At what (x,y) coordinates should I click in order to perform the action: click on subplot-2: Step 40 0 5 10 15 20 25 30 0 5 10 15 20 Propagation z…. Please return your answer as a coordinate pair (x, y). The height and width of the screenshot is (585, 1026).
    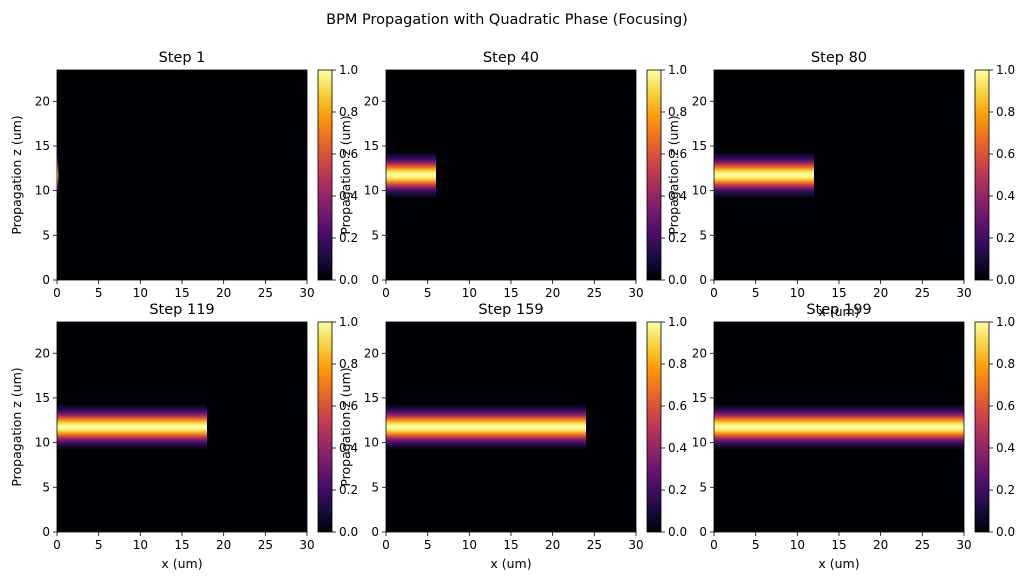
    Looking at the image, I should click on (512, 175).